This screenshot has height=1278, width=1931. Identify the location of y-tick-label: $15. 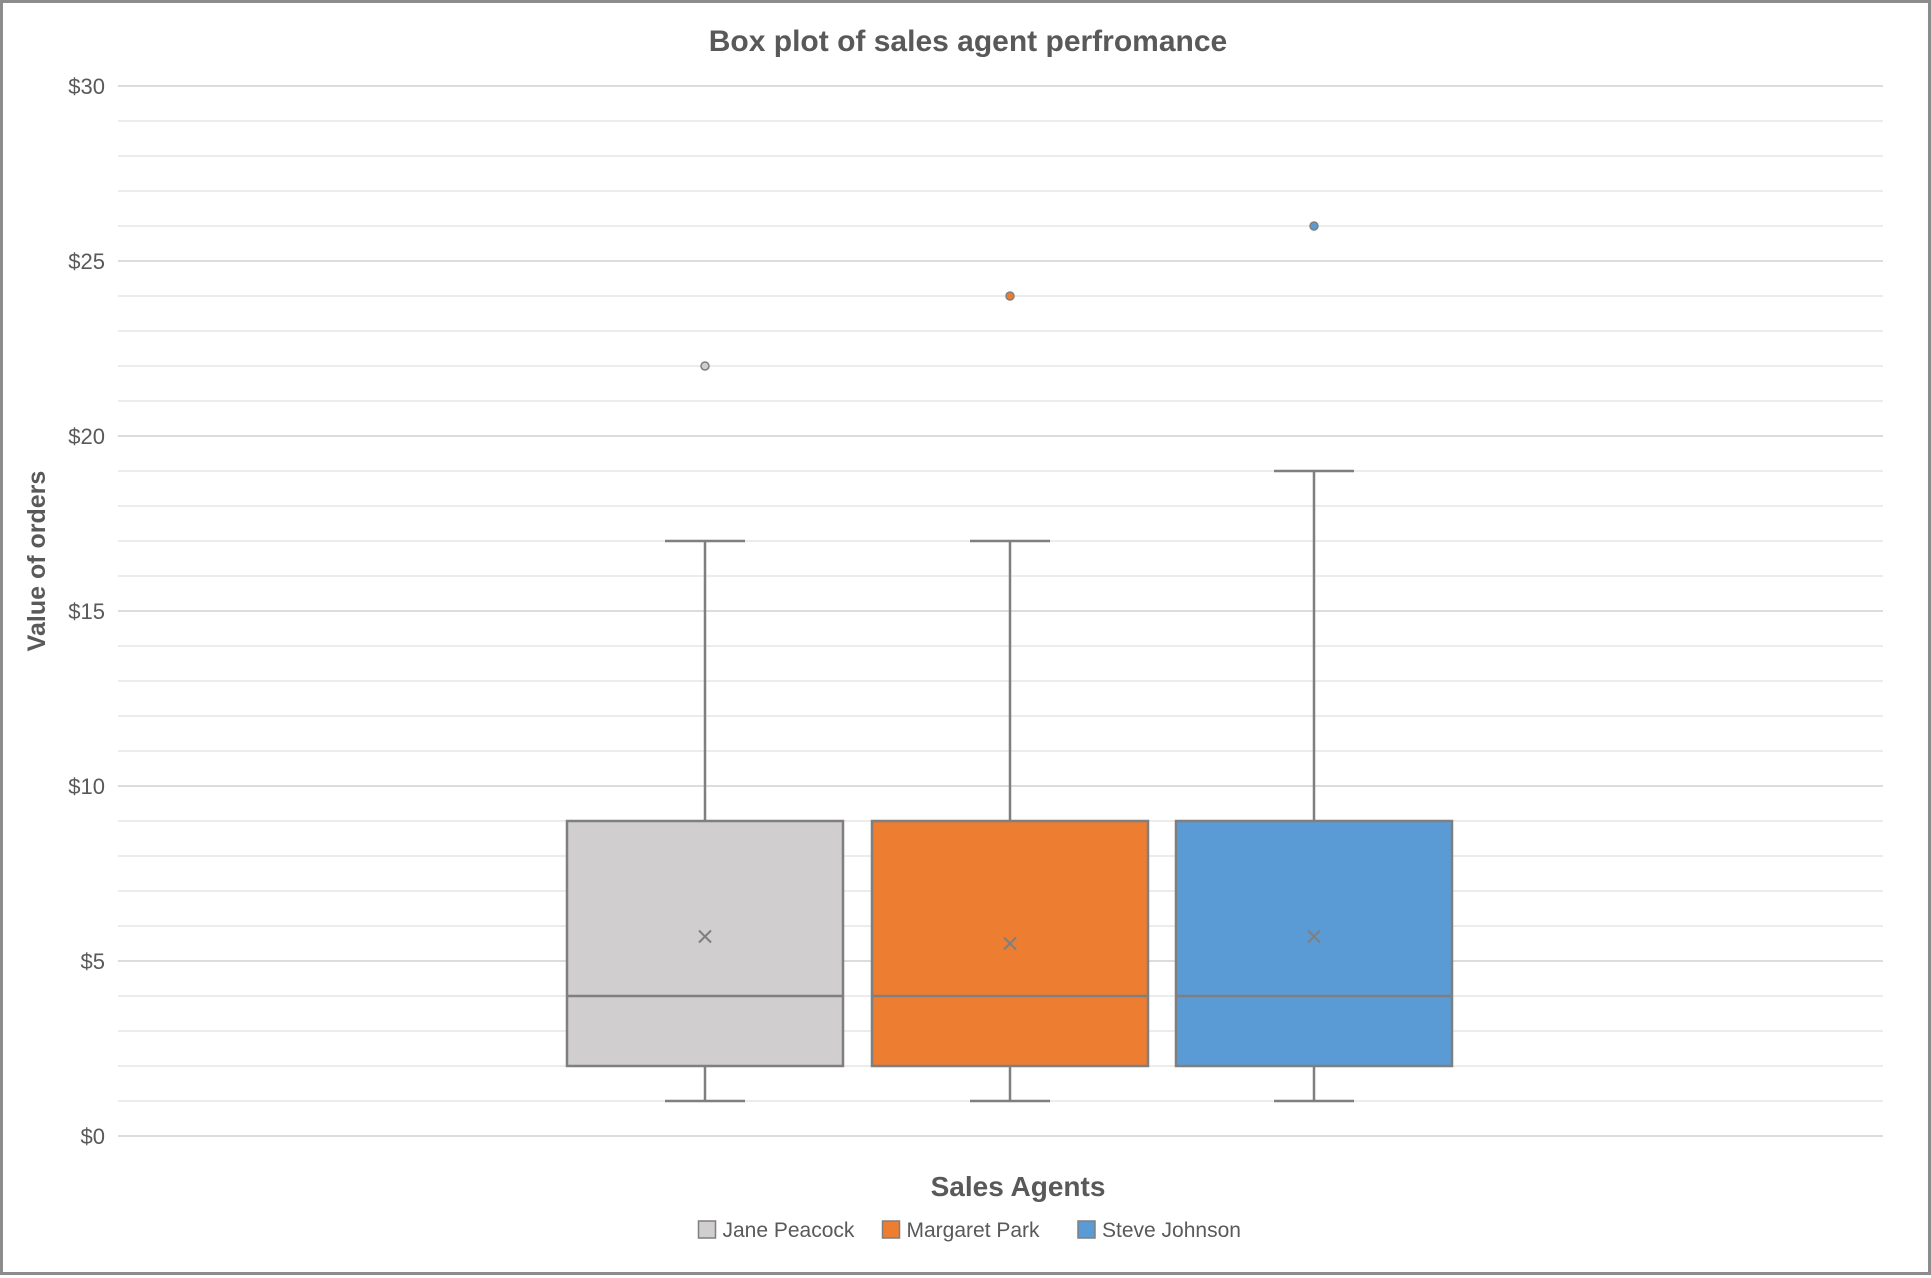
(86, 611).